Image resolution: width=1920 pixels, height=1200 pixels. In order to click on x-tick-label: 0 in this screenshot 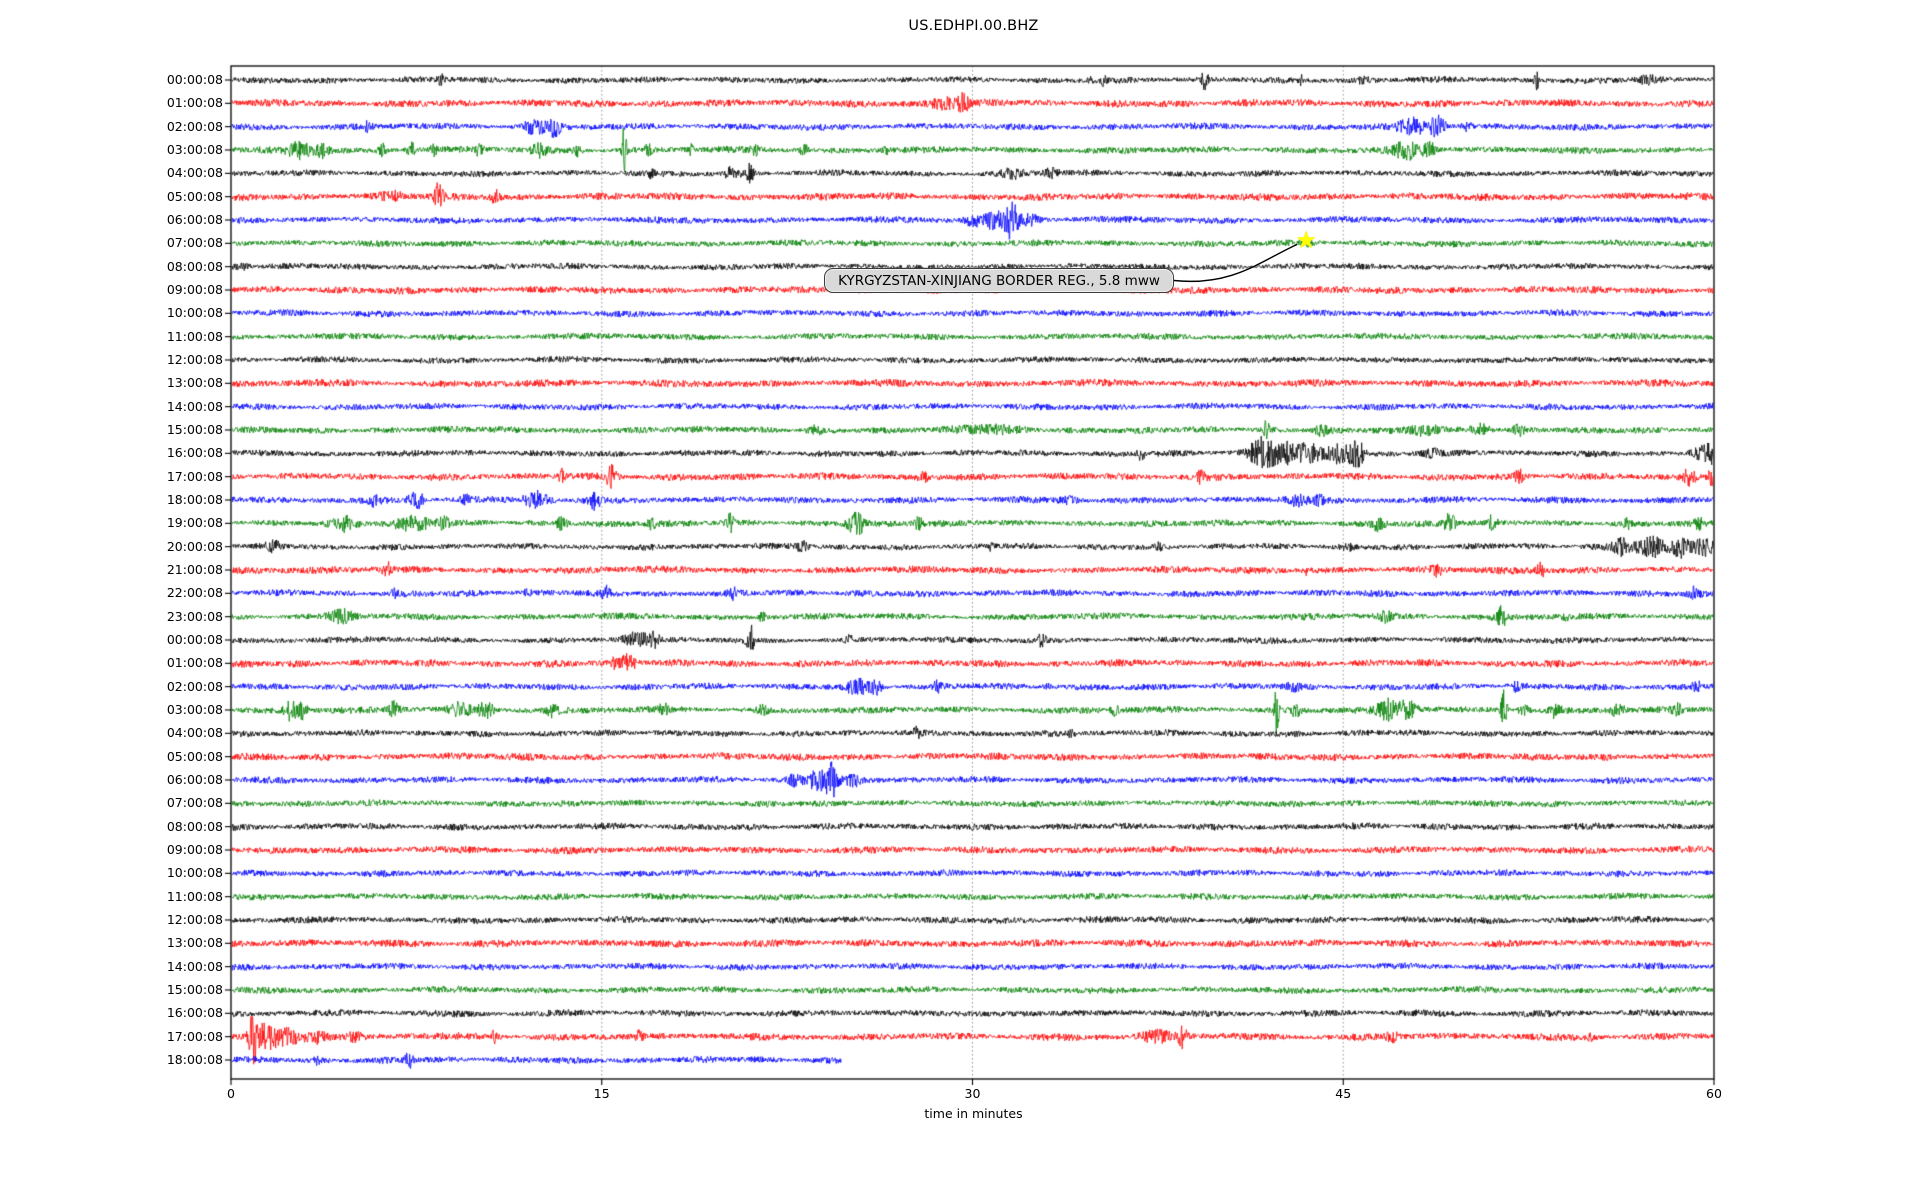, I will do `click(231, 1093)`.